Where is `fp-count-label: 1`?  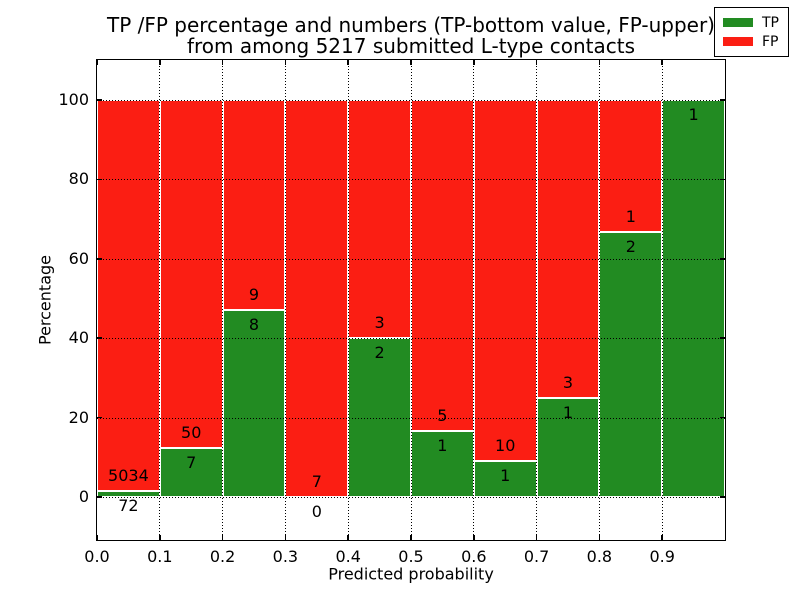
fp-count-label: 1 is located at coordinates (630, 217).